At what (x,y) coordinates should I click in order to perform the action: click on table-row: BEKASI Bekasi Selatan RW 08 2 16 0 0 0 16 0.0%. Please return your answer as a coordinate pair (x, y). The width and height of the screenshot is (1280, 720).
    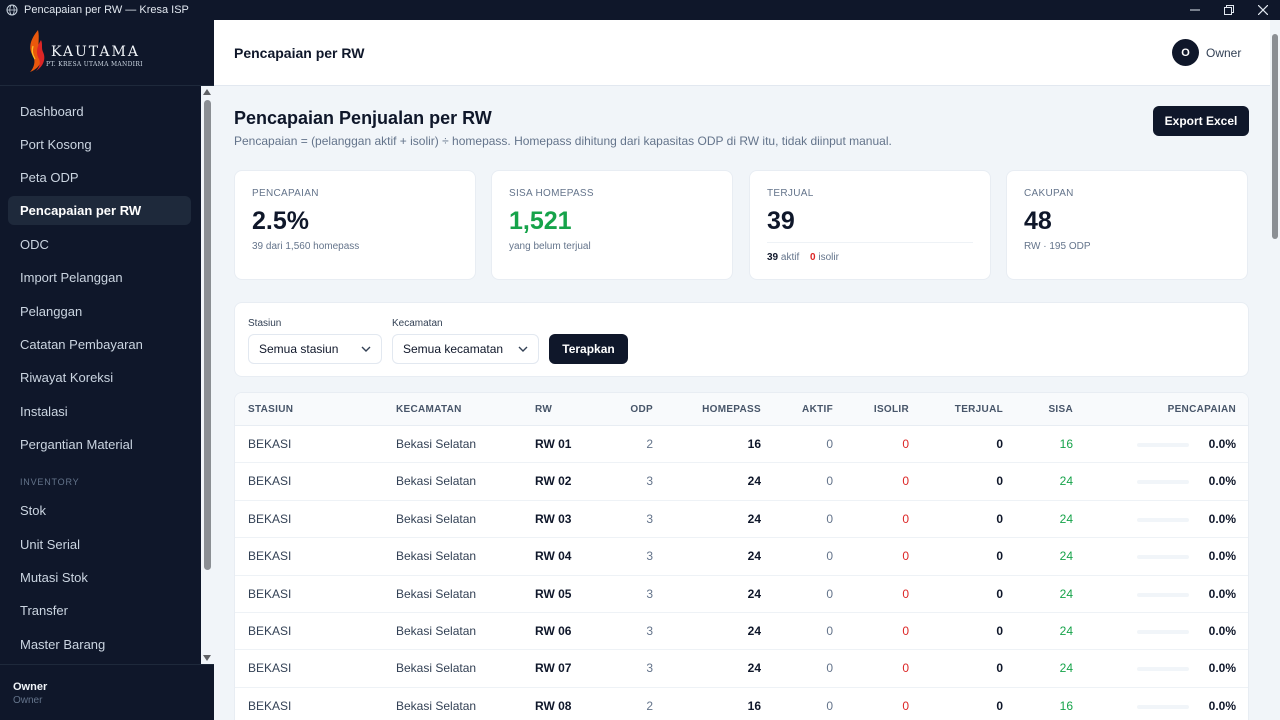
    Looking at the image, I should click on (741, 704).